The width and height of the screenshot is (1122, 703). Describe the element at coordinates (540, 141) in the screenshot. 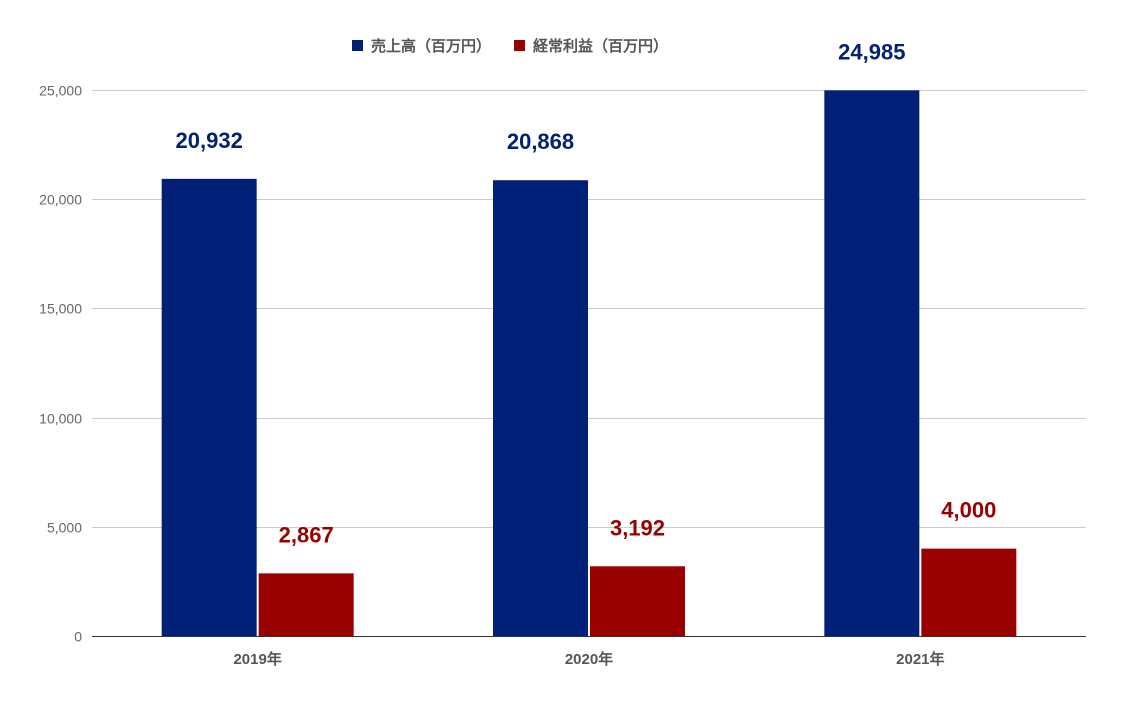

I see `data-label: 20,868` at that location.